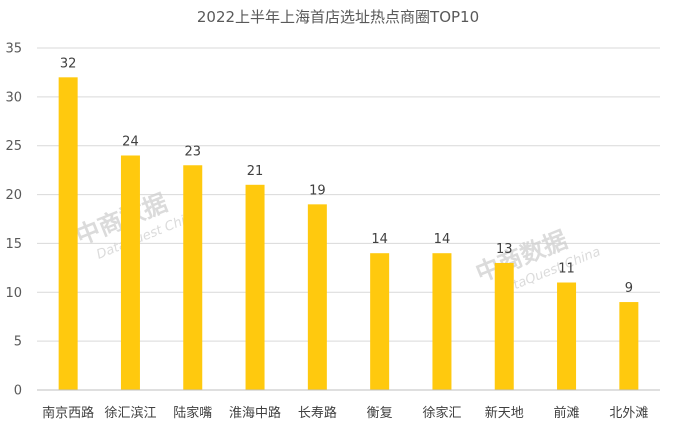 This screenshot has width=676, height=433. I want to click on data-label: 21, so click(255, 171).